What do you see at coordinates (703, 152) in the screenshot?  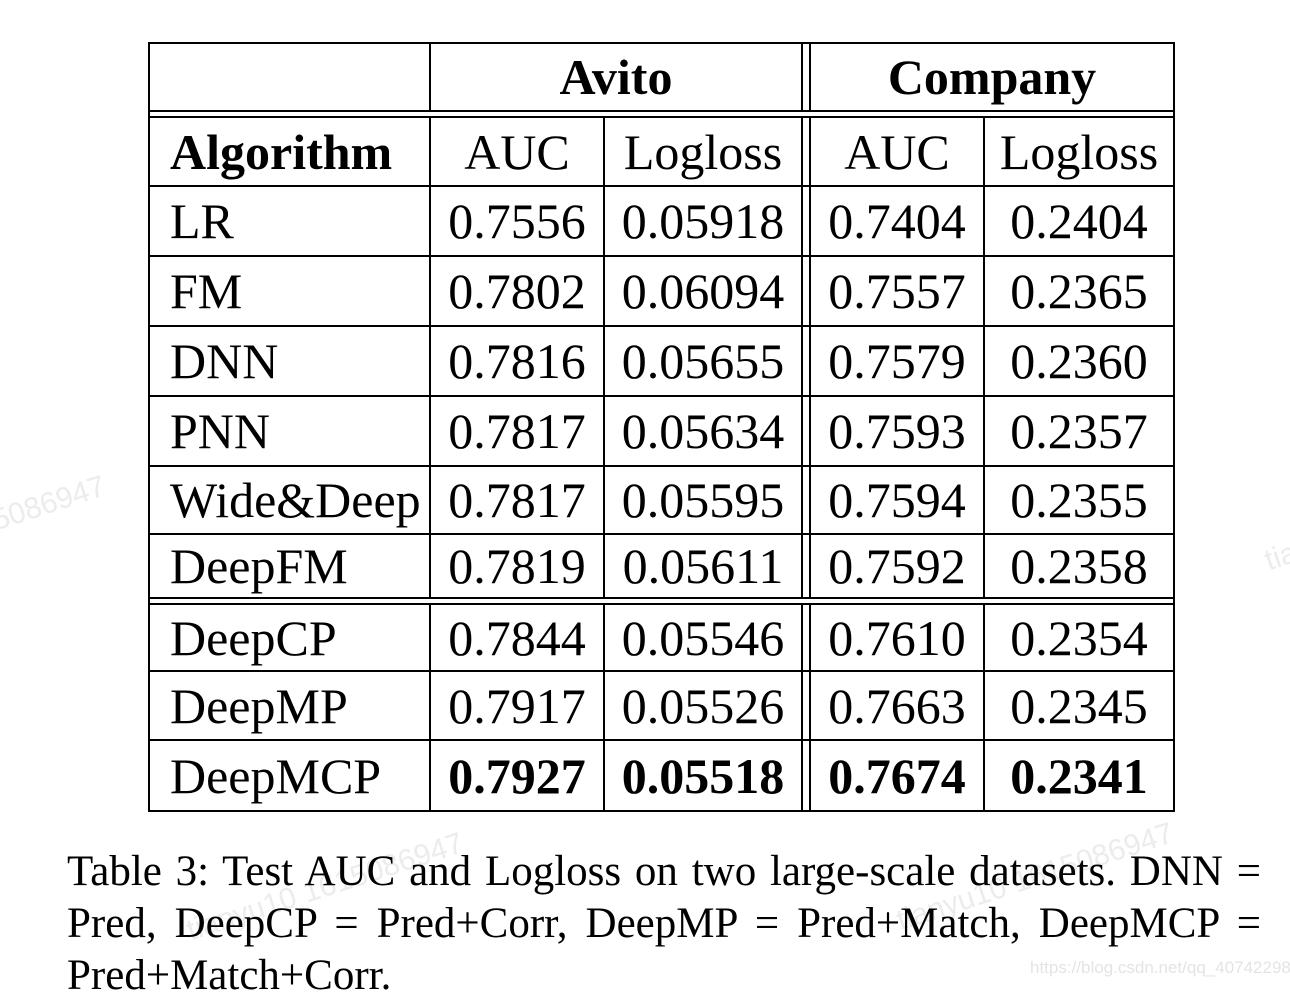 I see `column-header-avito-logloss: Logloss` at bounding box center [703, 152].